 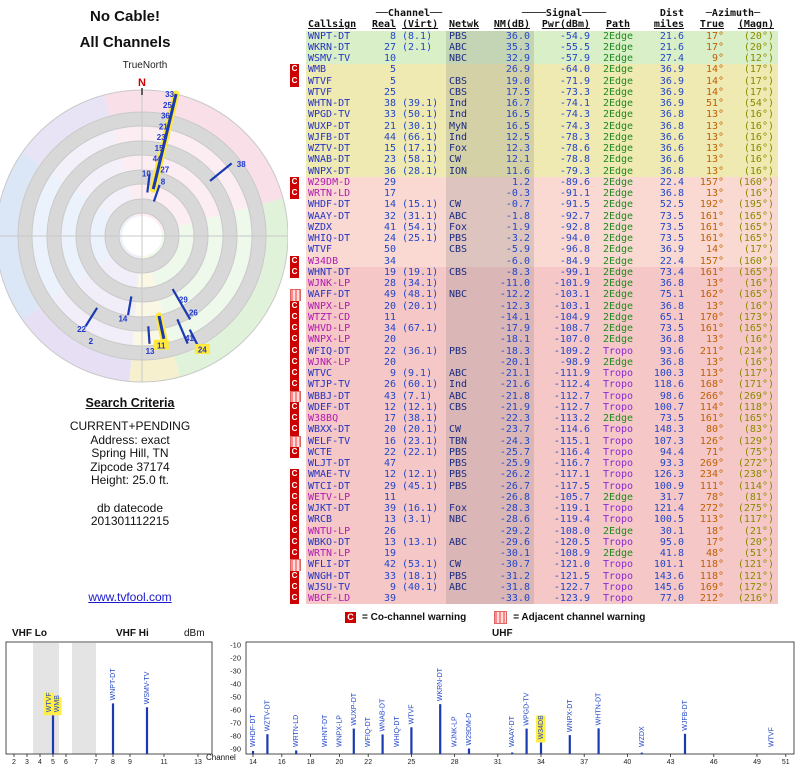 What do you see at coordinates (758, 452) in the screenshot?
I see `cell-magn-azimuth: (75°)` at bounding box center [758, 452].